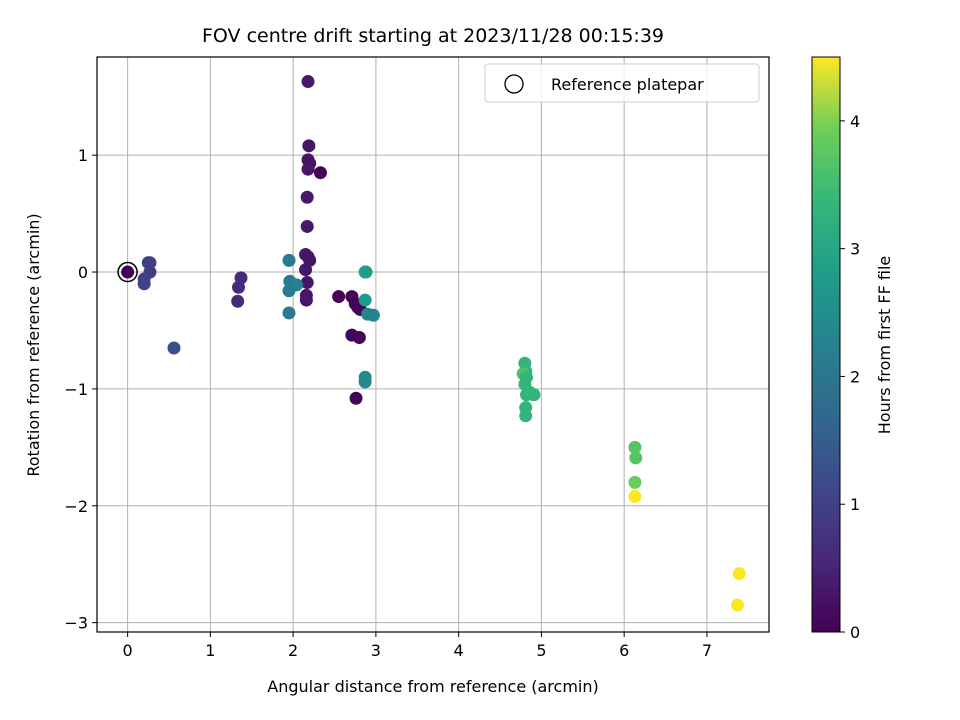 This screenshot has width=960, height=720. Describe the element at coordinates (83, 155) in the screenshot. I see `y-tick-label: 1` at that location.